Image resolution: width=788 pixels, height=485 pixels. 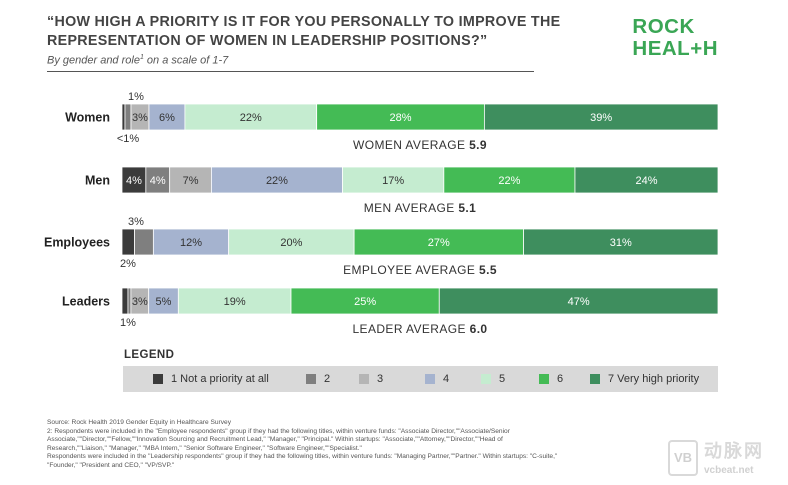 I want to click on legend-item: 1 Not a priority at all, so click(x=211, y=379).